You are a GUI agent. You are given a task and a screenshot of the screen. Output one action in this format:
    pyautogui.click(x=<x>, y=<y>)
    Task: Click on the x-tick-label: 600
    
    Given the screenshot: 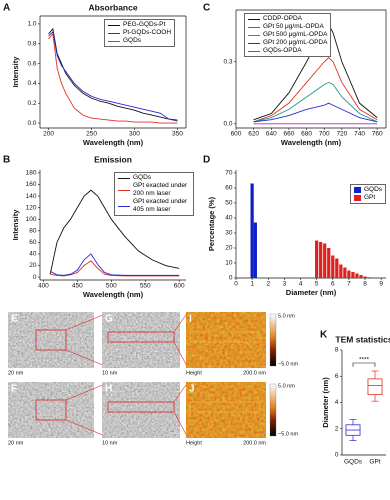 What is the action you would take?
    pyautogui.click(x=236, y=134)
    